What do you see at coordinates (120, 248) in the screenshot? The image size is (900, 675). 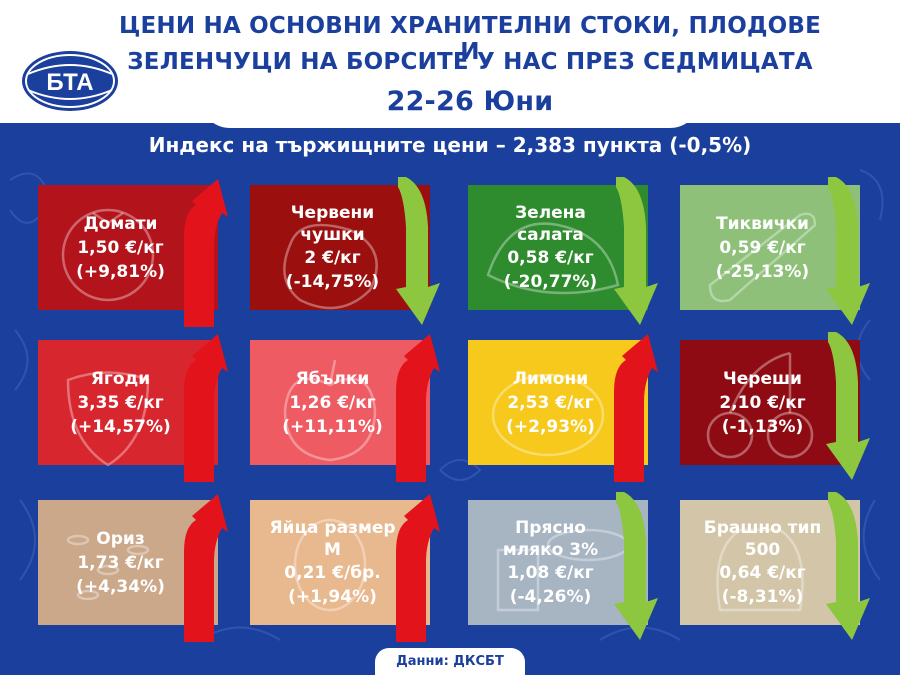 I see `product-price: 1,50 €/кг` at bounding box center [120, 248].